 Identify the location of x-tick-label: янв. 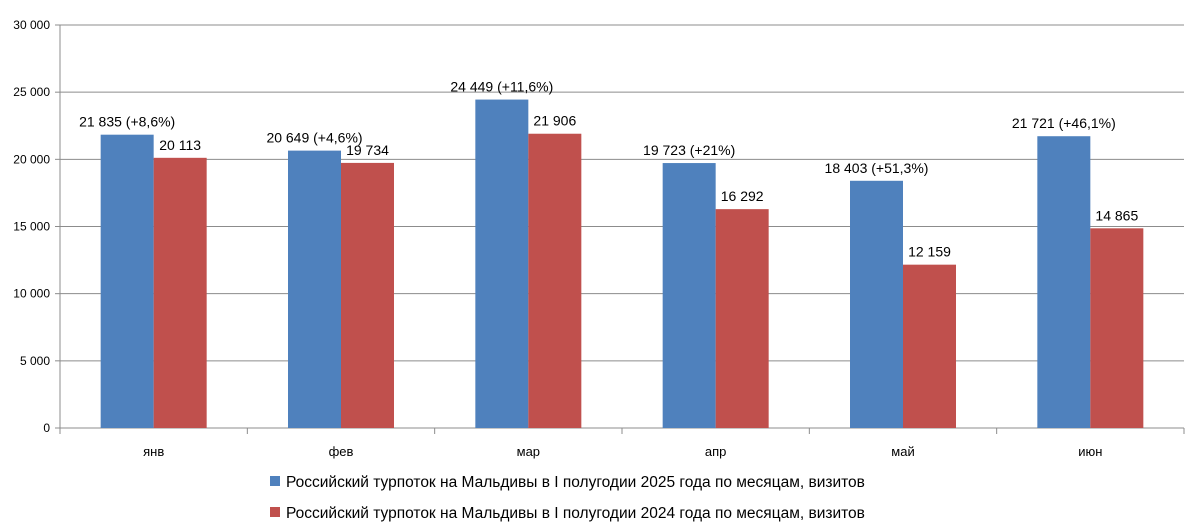
(153, 451).